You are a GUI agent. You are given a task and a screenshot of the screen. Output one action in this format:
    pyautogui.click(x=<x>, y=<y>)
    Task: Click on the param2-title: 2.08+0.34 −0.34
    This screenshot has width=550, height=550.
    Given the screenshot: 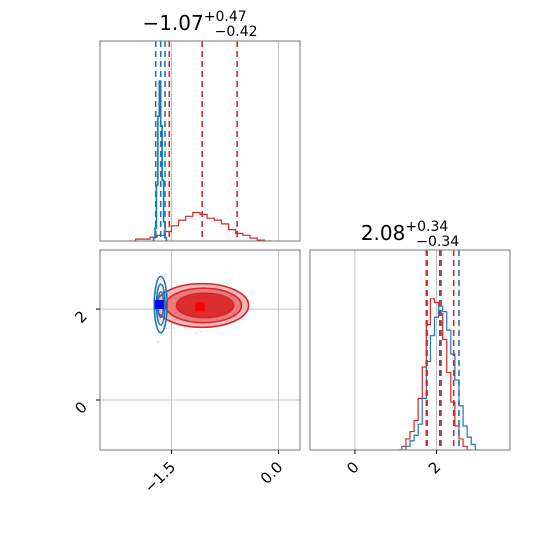 What is the action you would take?
    pyautogui.click(x=410, y=234)
    